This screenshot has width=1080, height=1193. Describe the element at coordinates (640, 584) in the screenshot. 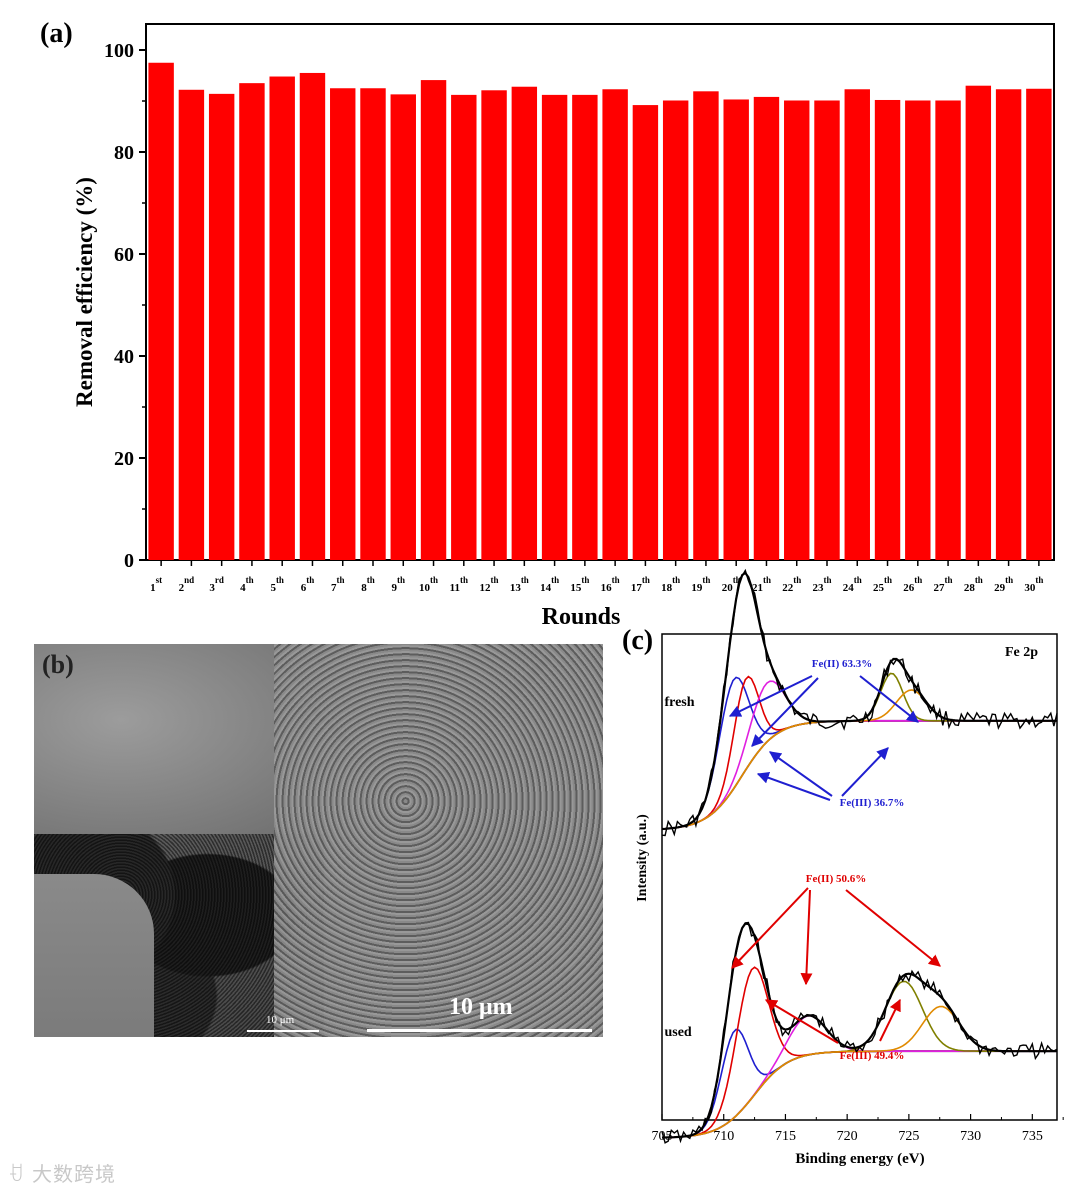

I see `x-tick-label: 17th` at that location.